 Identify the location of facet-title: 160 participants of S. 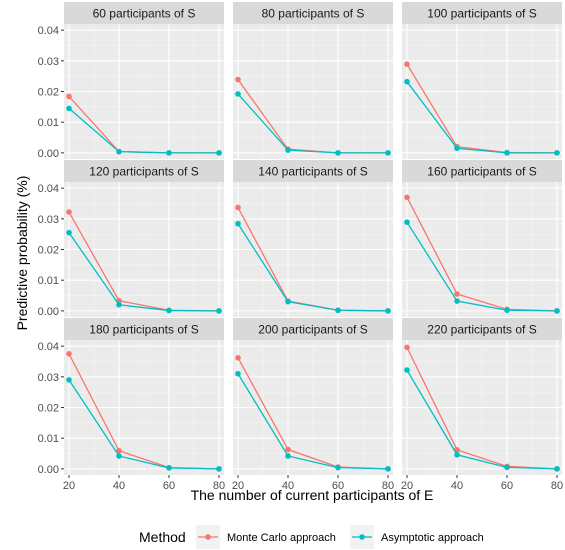
(481, 172).